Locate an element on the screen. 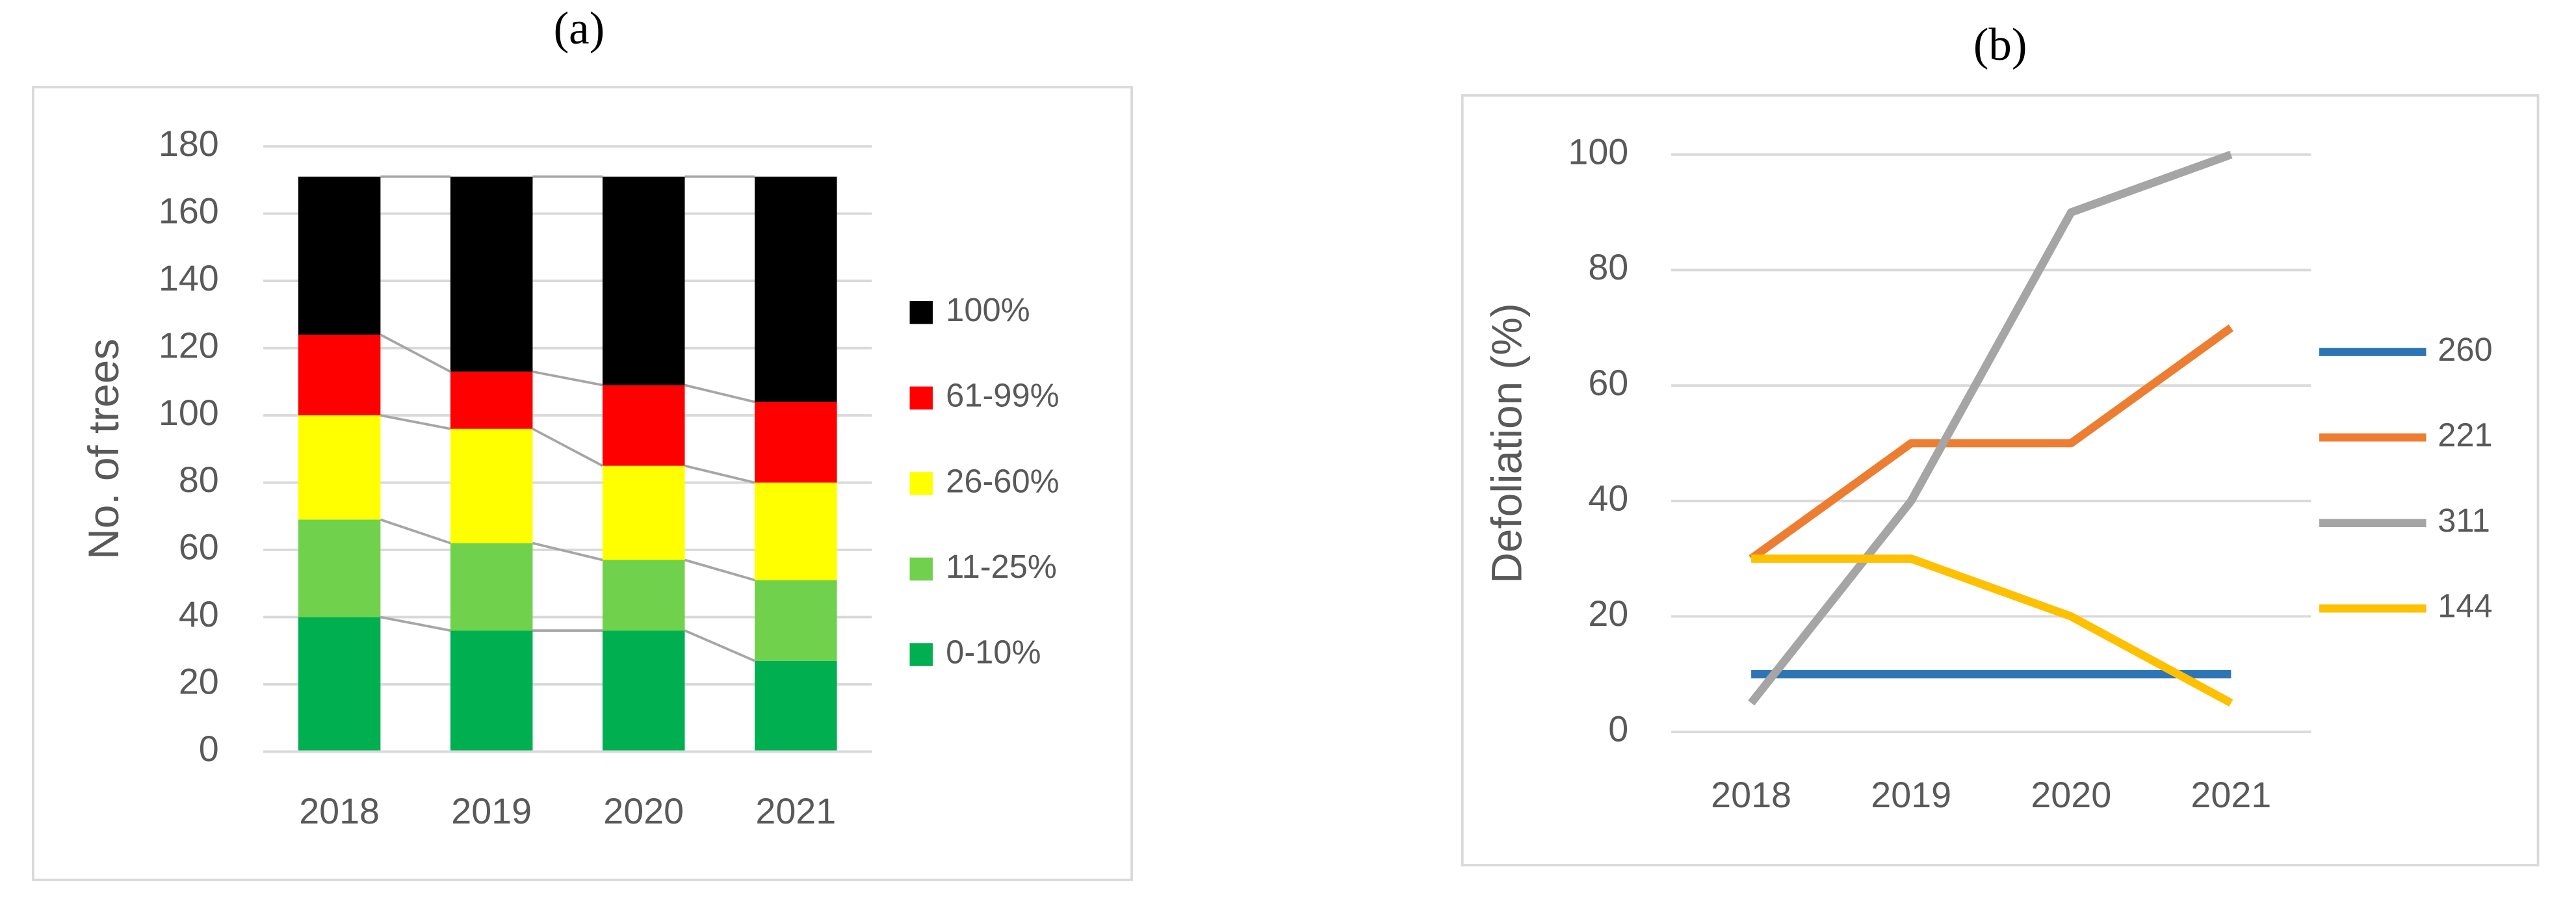  y-tick-label: 180 is located at coordinates (189, 143).